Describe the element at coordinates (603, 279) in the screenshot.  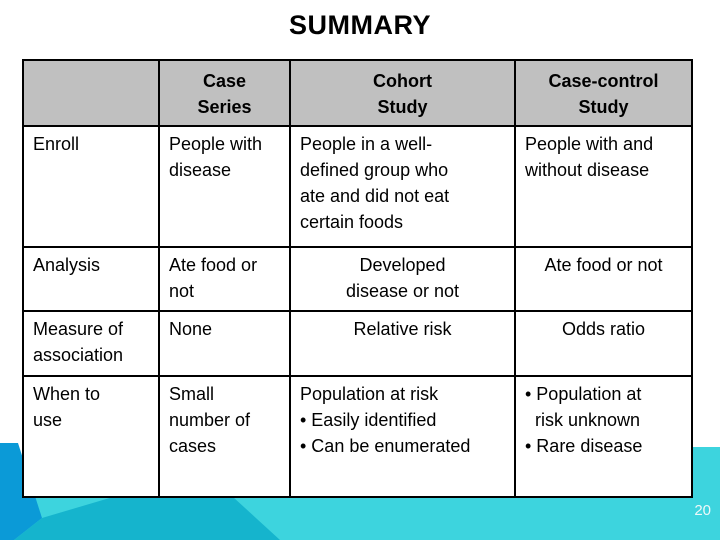
I see `cell-analysis-case-control: Ate food or not` at that location.